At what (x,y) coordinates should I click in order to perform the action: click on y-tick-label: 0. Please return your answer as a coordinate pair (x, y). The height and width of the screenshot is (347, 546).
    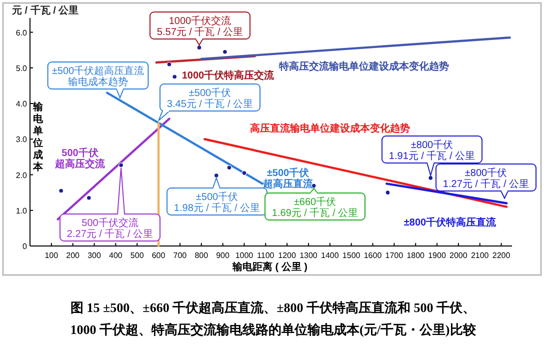
    Looking at the image, I should click on (25, 246).